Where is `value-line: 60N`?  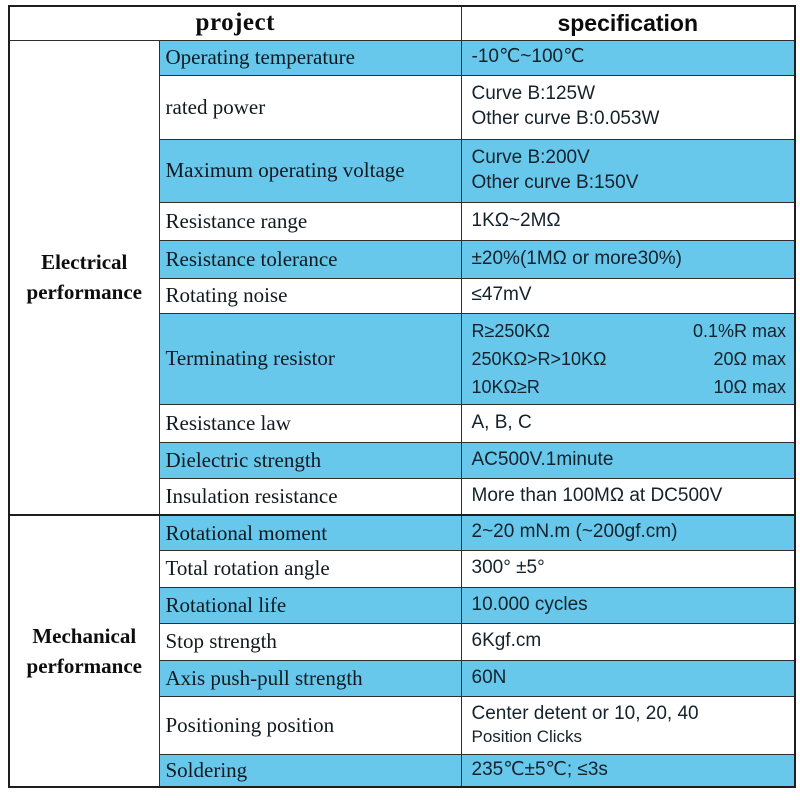 value-line: 60N is located at coordinates (489, 677).